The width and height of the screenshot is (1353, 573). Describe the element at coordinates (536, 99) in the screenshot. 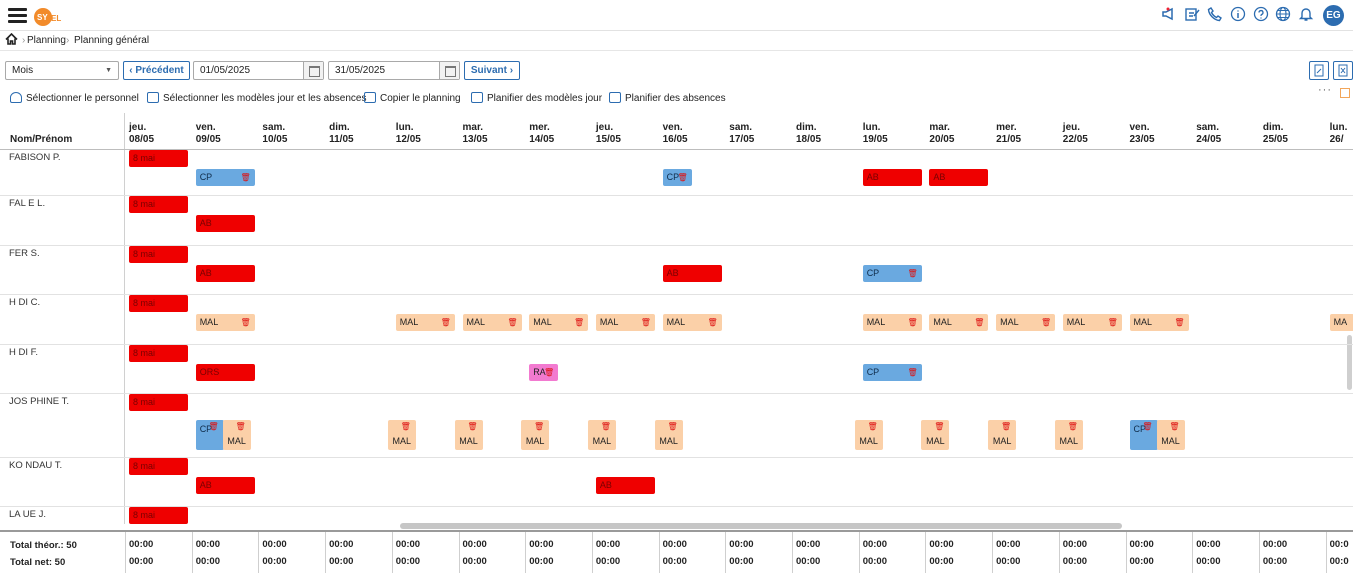

I see `plan-day-models-action: Planifier des modèles jour` at that location.